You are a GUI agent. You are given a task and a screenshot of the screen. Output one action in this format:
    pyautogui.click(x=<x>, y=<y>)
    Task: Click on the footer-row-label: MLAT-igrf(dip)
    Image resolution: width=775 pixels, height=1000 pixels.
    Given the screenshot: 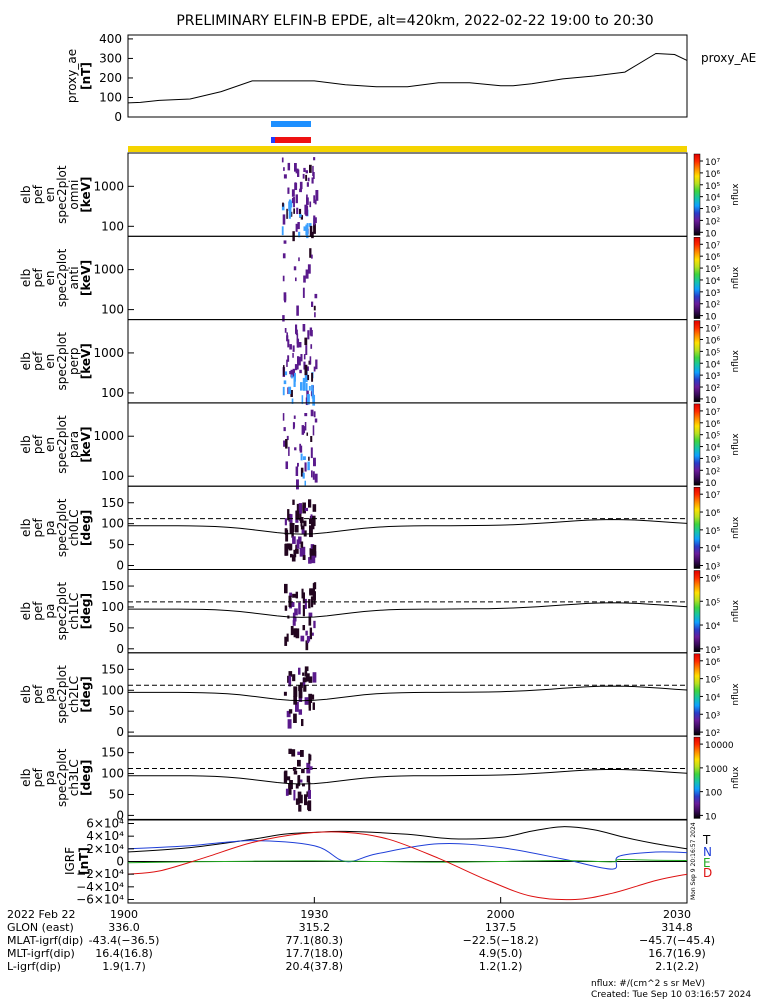 What is the action you would take?
    pyautogui.click(x=45, y=940)
    